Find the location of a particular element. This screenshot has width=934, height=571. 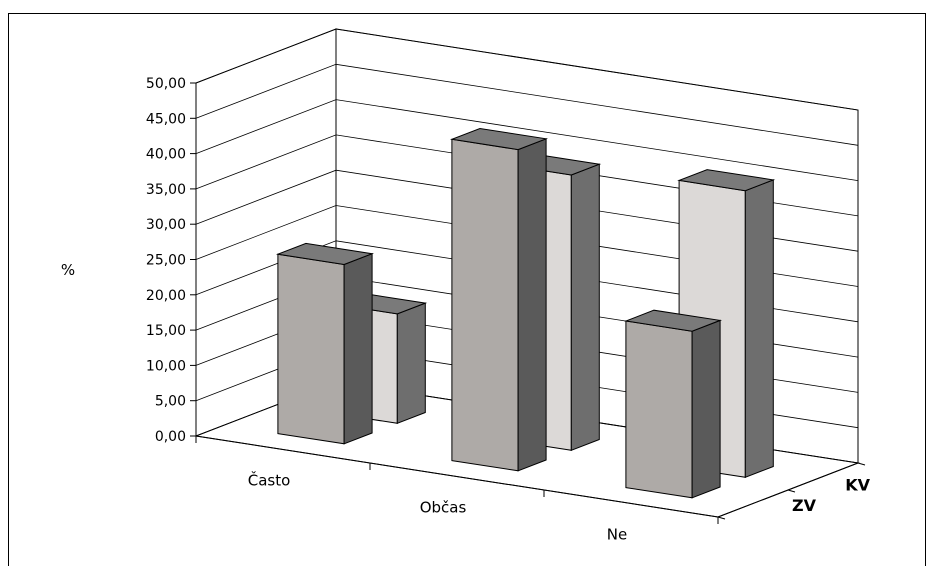

x-axis-line is located at coordinates (457, 476).